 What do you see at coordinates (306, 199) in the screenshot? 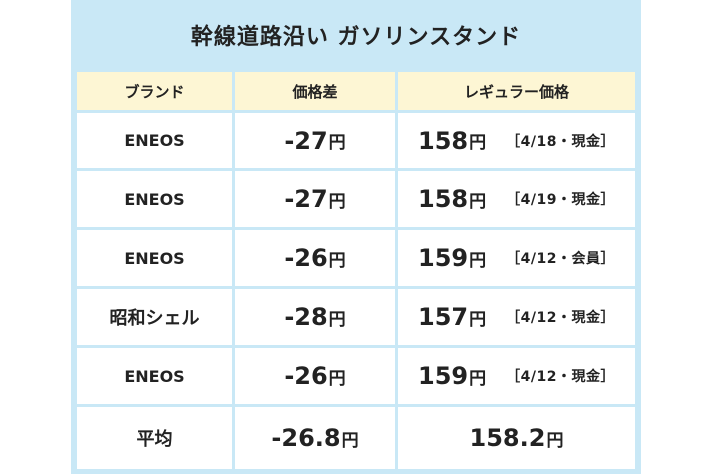
I see `row-2-diff-value: -27` at bounding box center [306, 199].